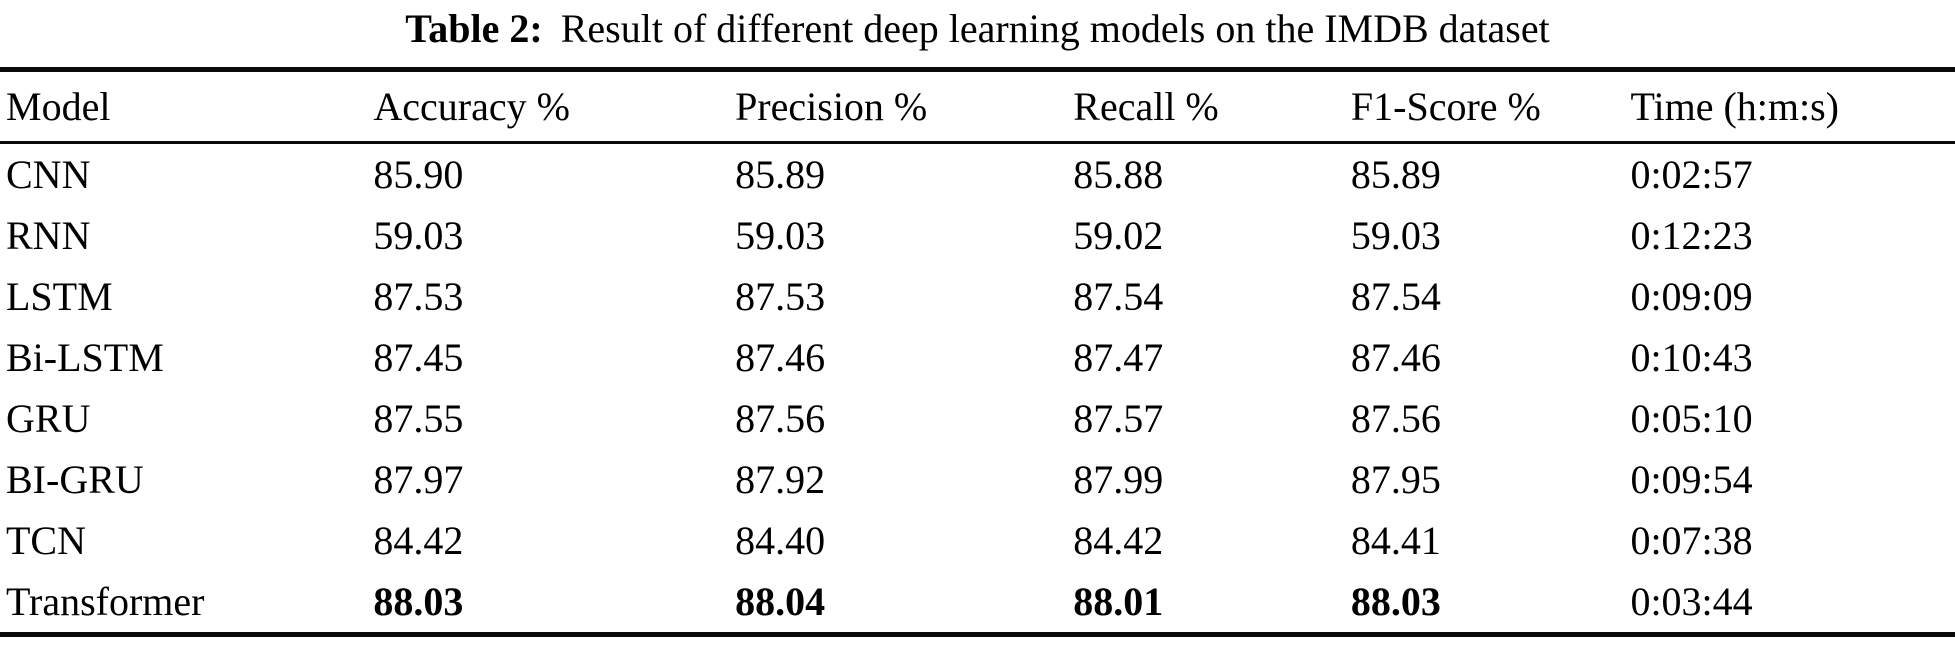 Image resolution: width=1955 pixels, height=653 pixels. What do you see at coordinates (780, 296) in the screenshot?
I see `cell-precision: 87.53` at bounding box center [780, 296].